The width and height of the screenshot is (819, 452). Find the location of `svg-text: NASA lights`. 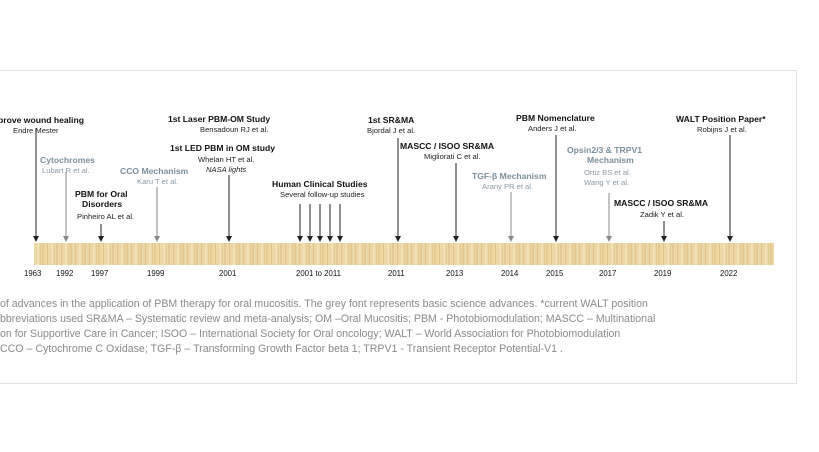

svg-text: NASA lights is located at coordinates (226, 169).